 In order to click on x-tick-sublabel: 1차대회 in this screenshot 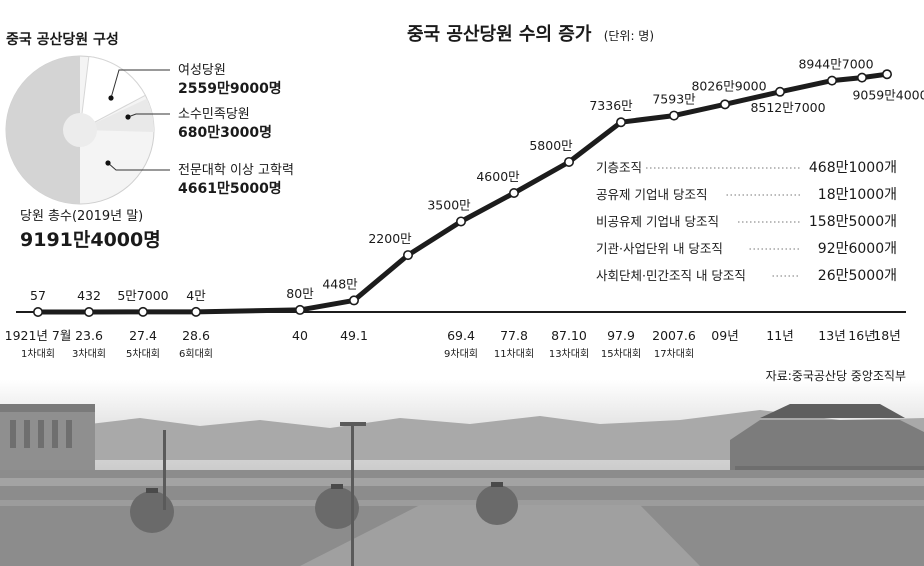, I will do `click(38, 354)`.